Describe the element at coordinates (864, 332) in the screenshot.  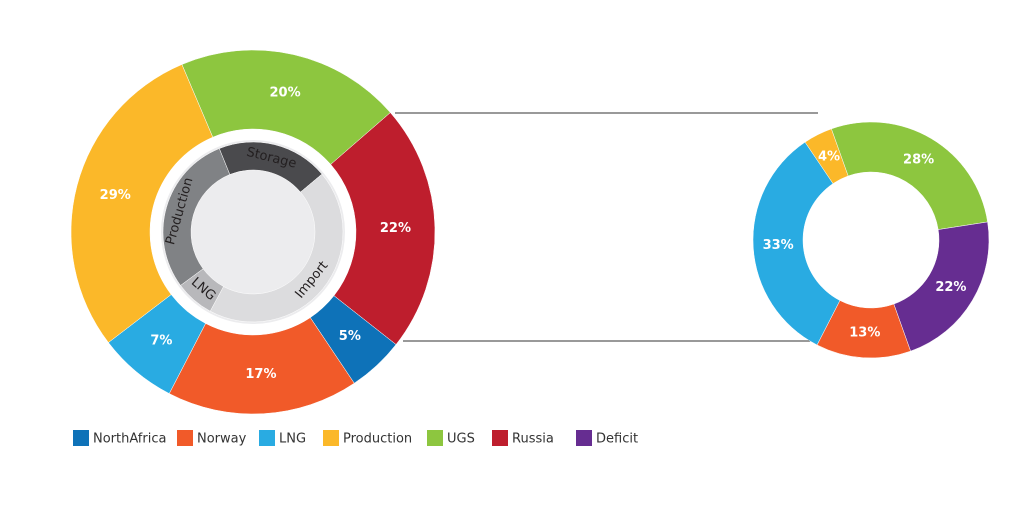
I see `value-label: 13%` at that location.